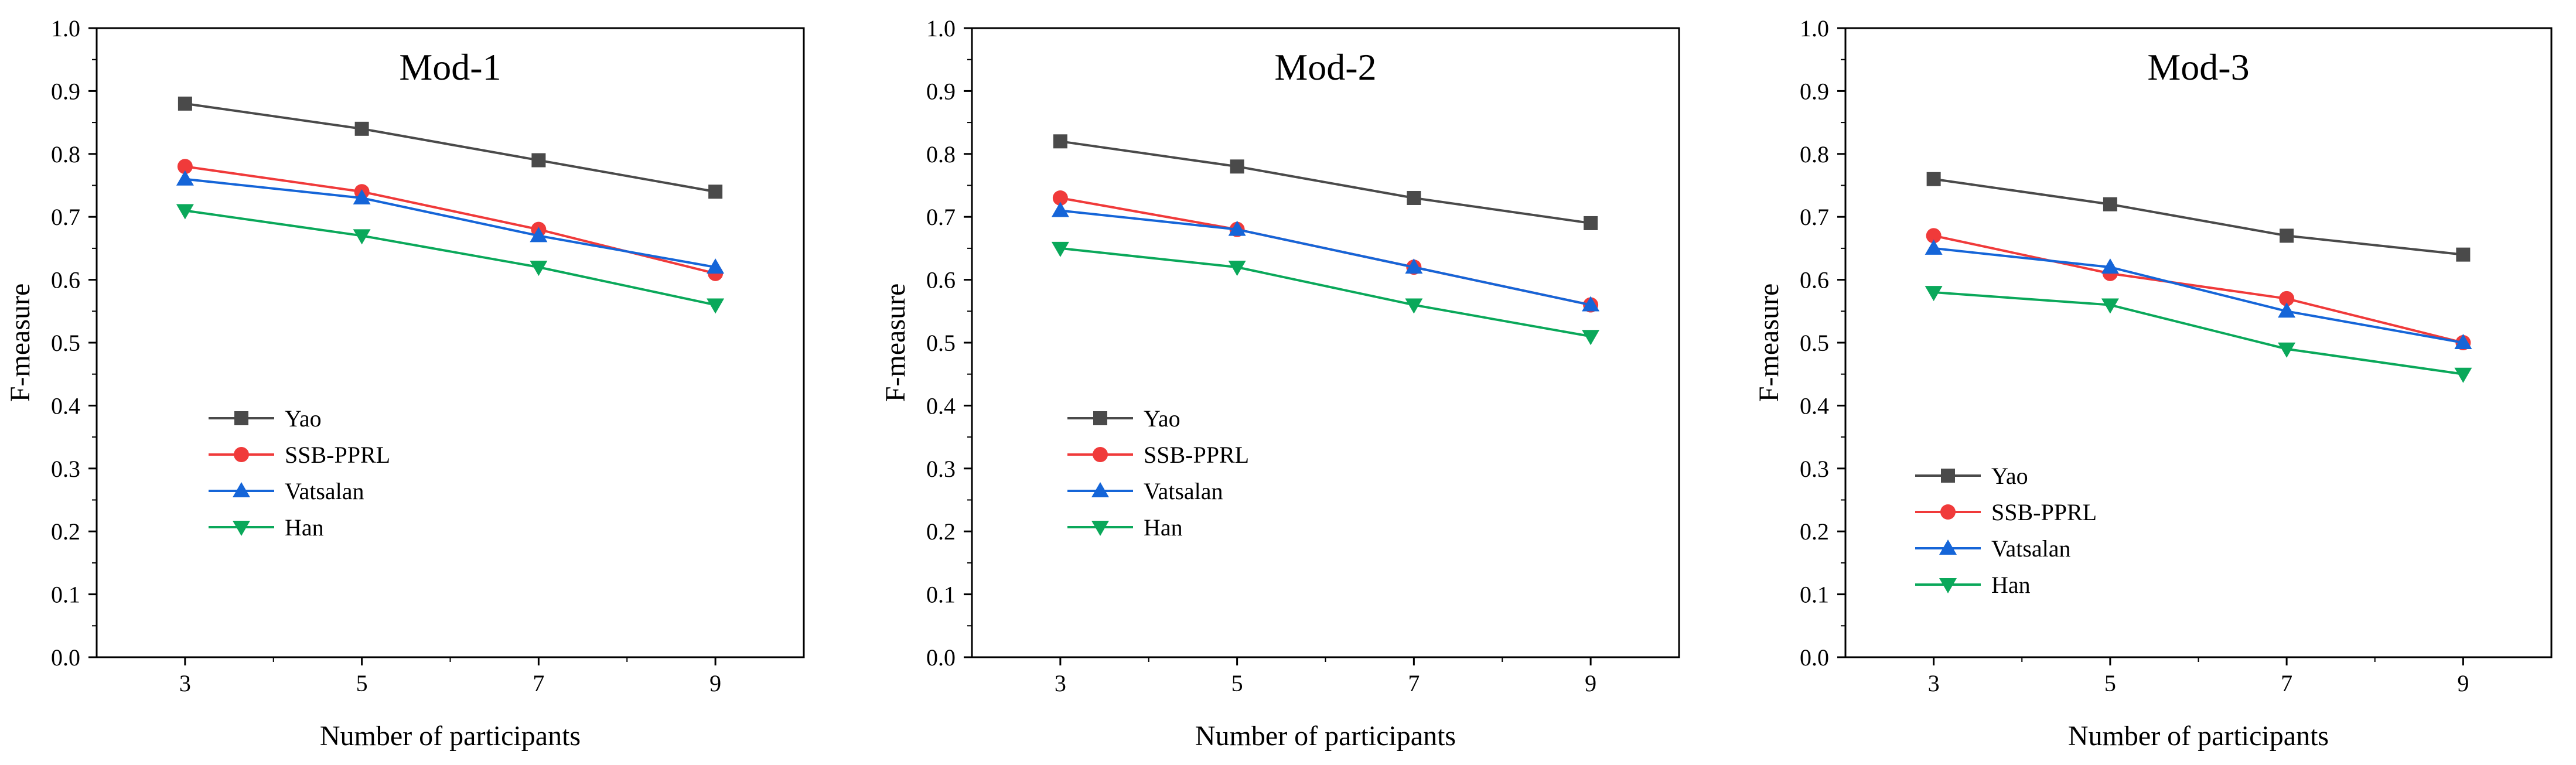 The image size is (2576, 765). I want to click on chart-title: Mod-2, so click(1325, 67).